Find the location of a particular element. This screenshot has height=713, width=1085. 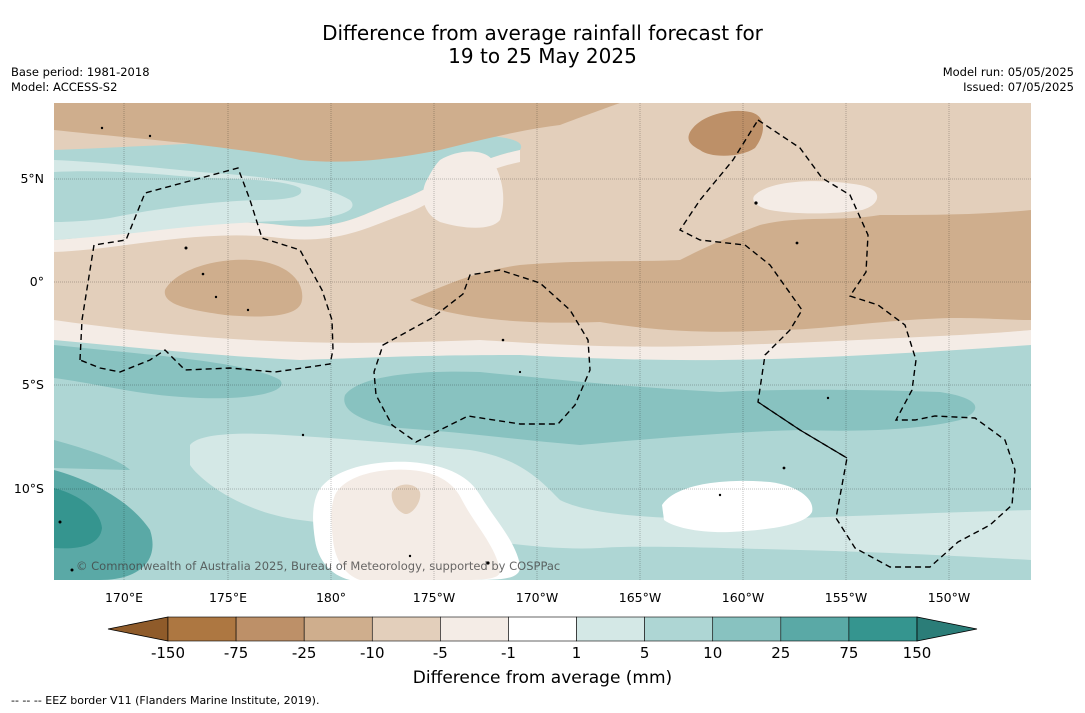

lat-label: 10°S is located at coordinates (29, 488).